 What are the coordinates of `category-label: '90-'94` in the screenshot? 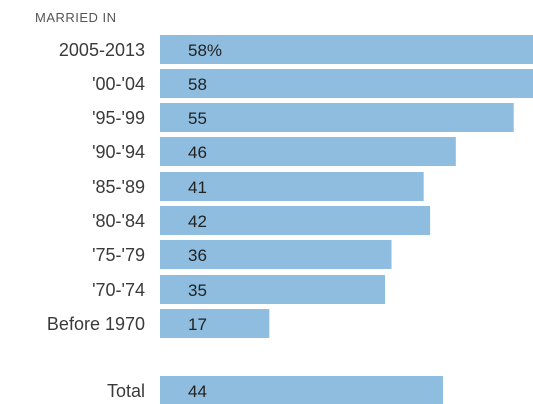 It's located at (118, 152).